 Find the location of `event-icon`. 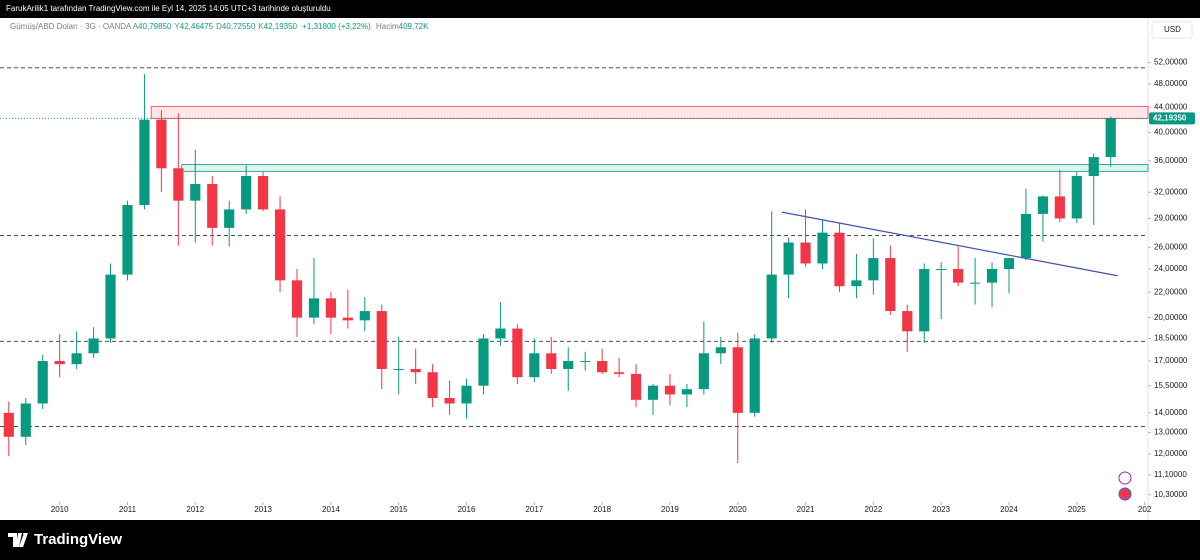

event-icon is located at coordinates (1125, 478).